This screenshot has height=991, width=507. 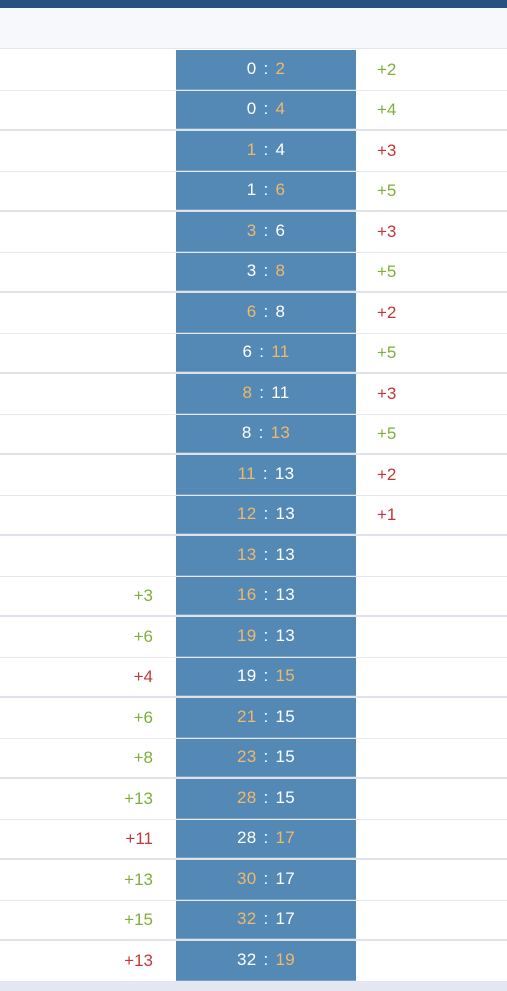 I want to click on running-score: 1:6, so click(x=266, y=190).